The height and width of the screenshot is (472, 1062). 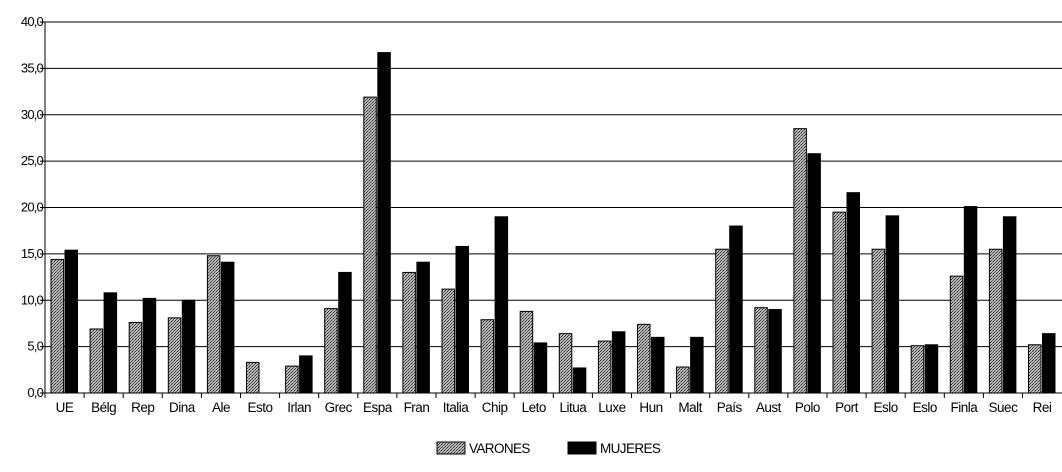 What do you see at coordinates (142, 407) in the screenshot?
I see `x-tick-label: Rep` at bounding box center [142, 407].